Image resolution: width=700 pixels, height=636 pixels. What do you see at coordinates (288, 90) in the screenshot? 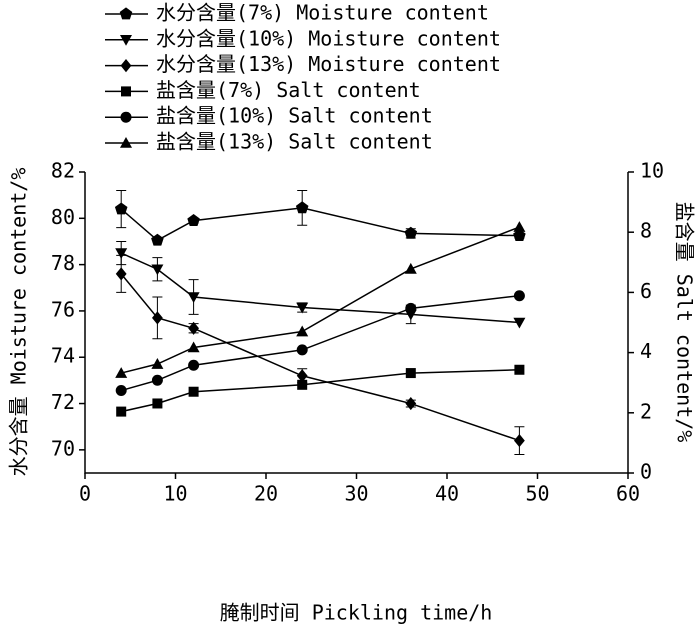
I see `legend-label: 盐含量(7%) Salt content` at bounding box center [288, 90].